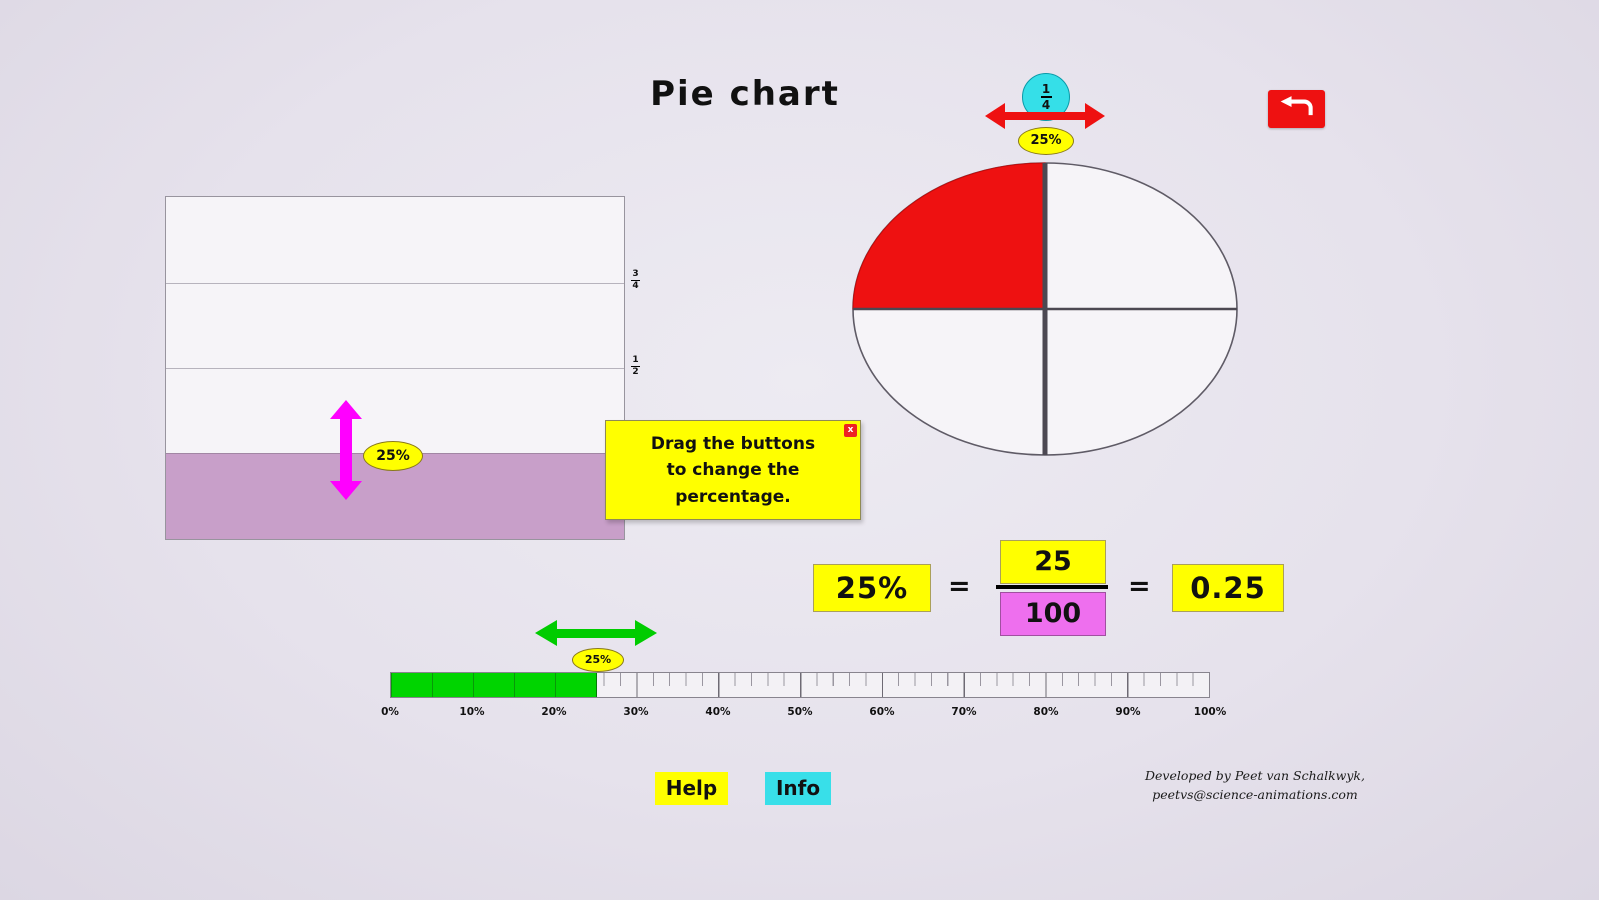 The image size is (1599, 900). What do you see at coordinates (636, 712) in the screenshot?
I see `slider-tick-label: 30%` at bounding box center [636, 712].